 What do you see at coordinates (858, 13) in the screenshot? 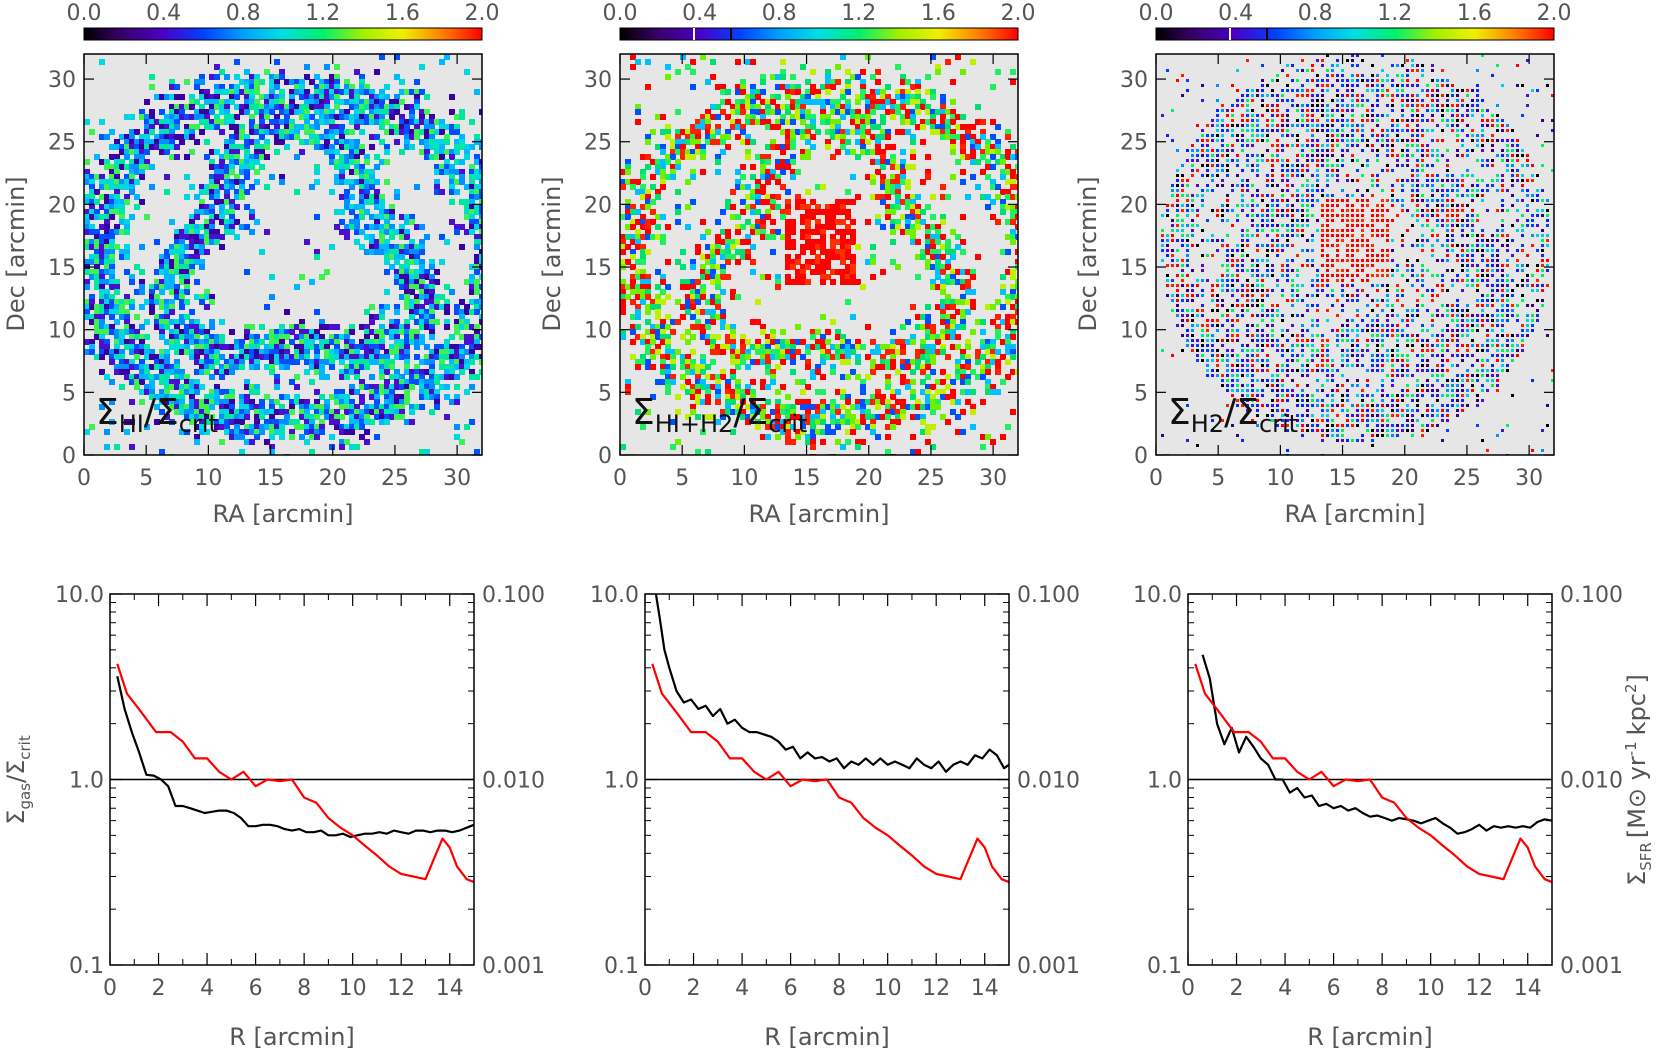
I see `colorbar-tick: 1.2` at bounding box center [858, 13].